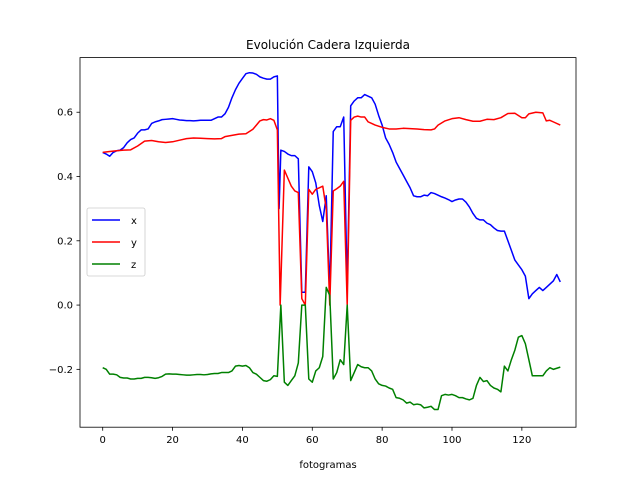 Image resolution: width=640 pixels, height=480 pixels. I want to click on y-axis-ticks: −0.2 0.0 0.2 0.4 0.6, so click(64, 242).